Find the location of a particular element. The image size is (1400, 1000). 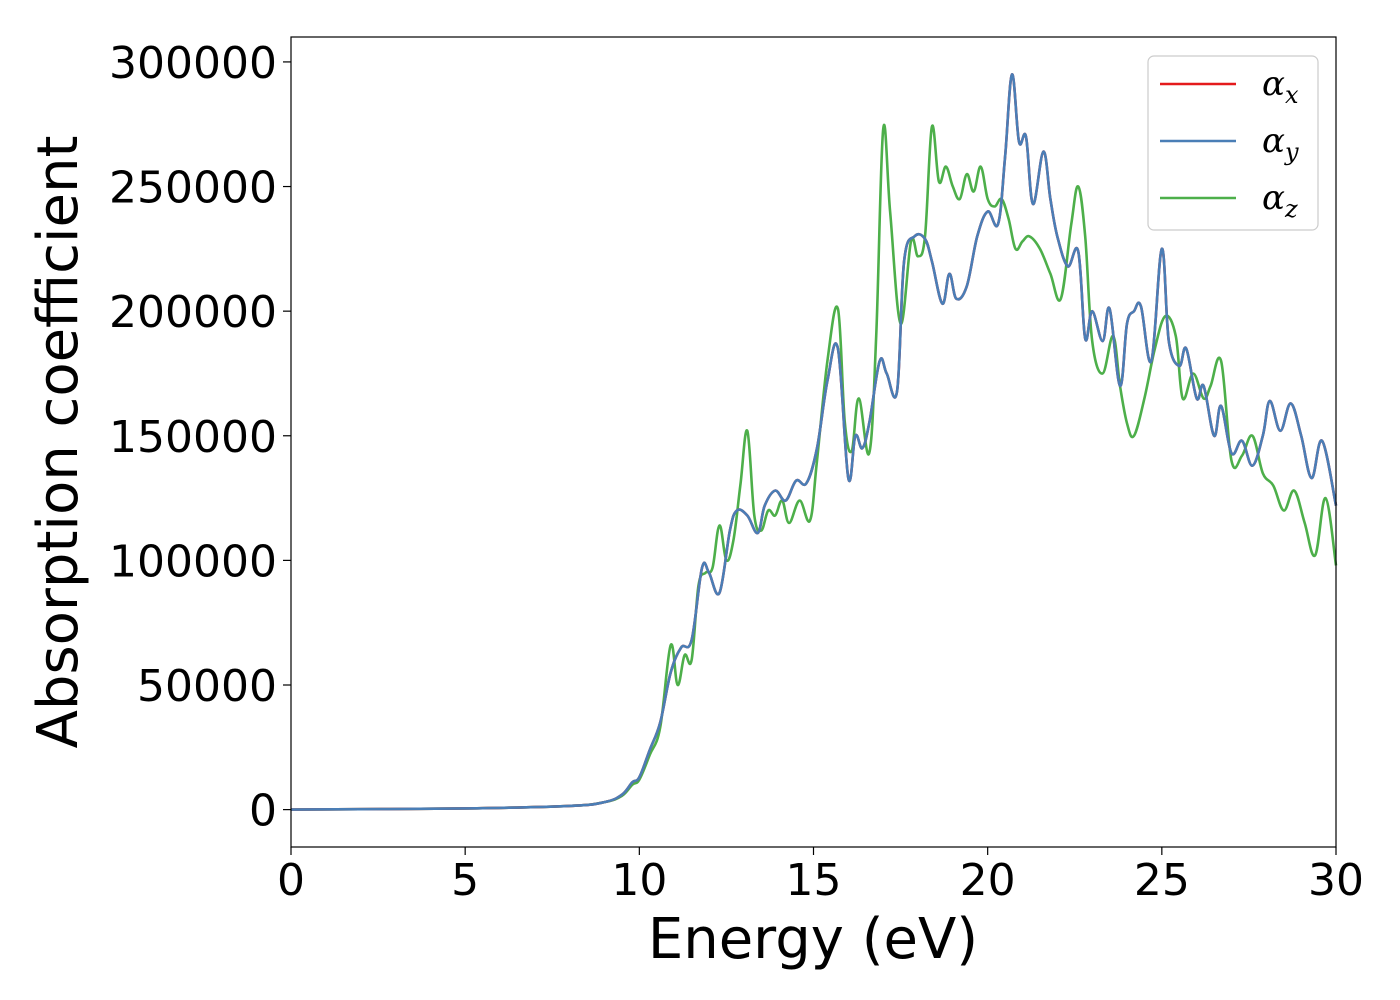

x-tick-label: 30 is located at coordinates (1336, 880).